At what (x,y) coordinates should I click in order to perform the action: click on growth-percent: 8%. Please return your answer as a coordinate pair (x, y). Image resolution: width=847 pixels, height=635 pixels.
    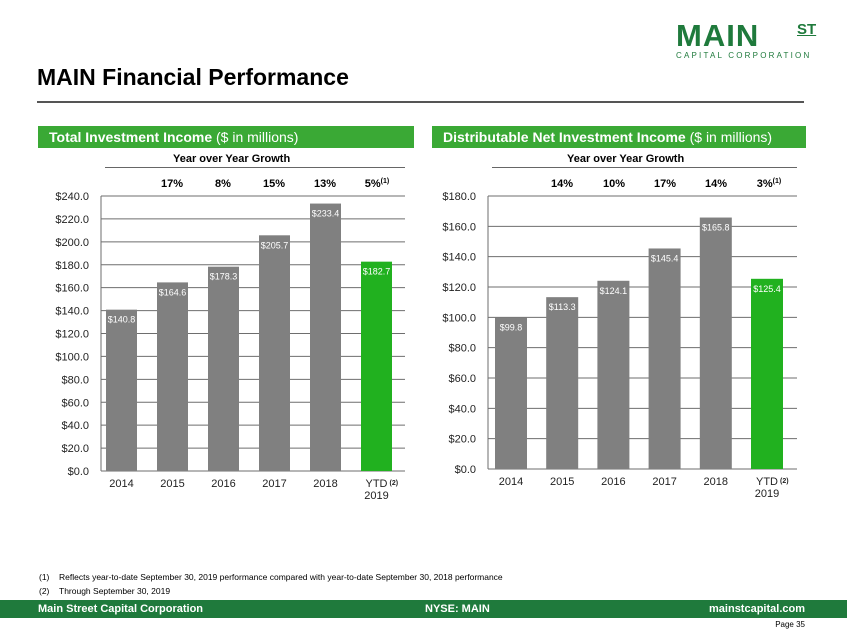
    Looking at the image, I should click on (223, 184).